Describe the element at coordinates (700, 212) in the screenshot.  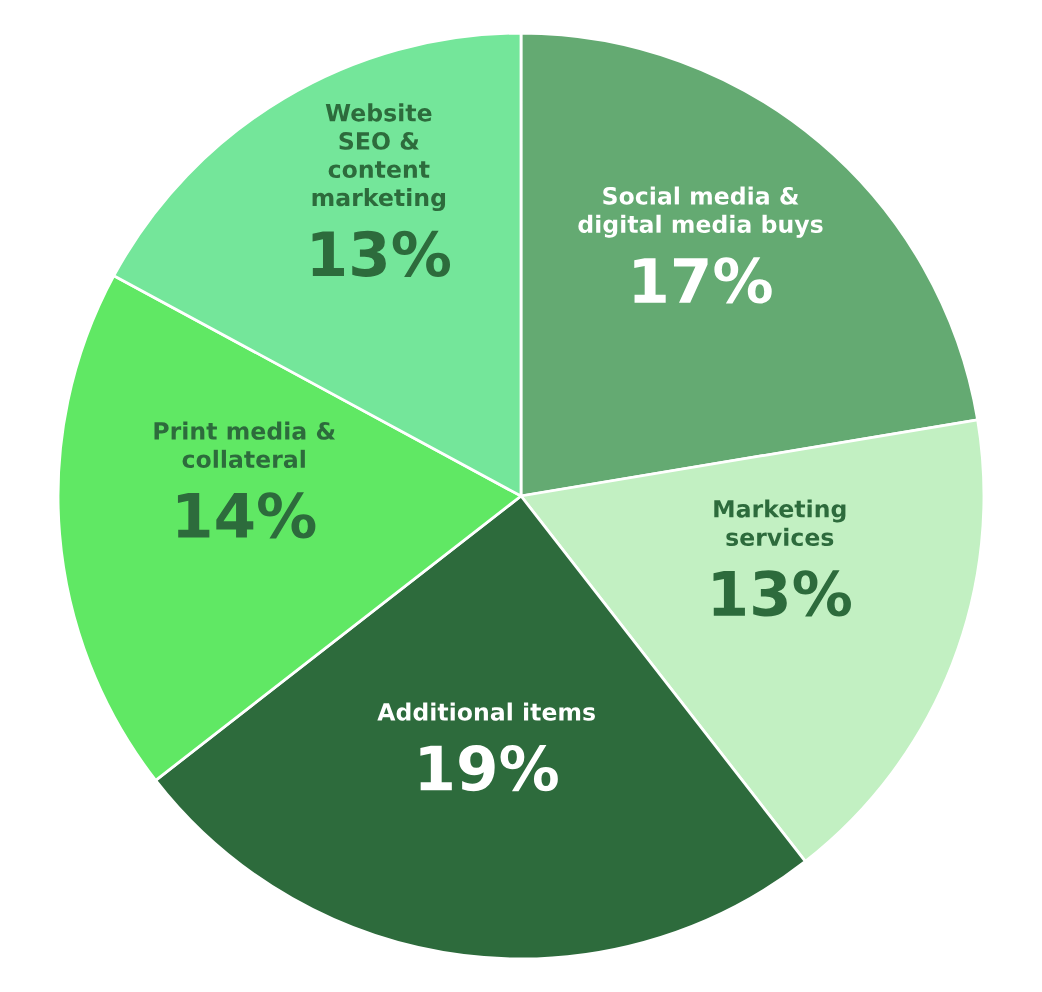
I see `slice-label: Social media & digital media buys` at that location.